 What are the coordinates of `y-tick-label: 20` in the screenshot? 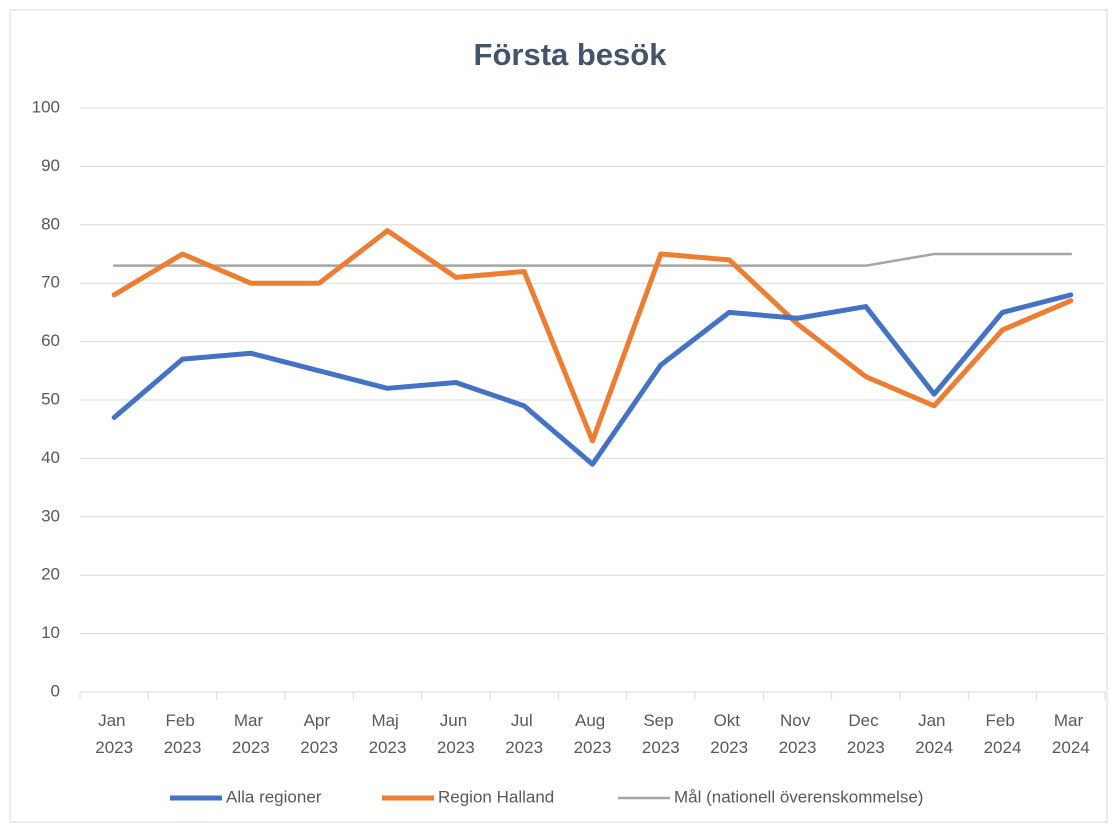 It's located at (50, 574).